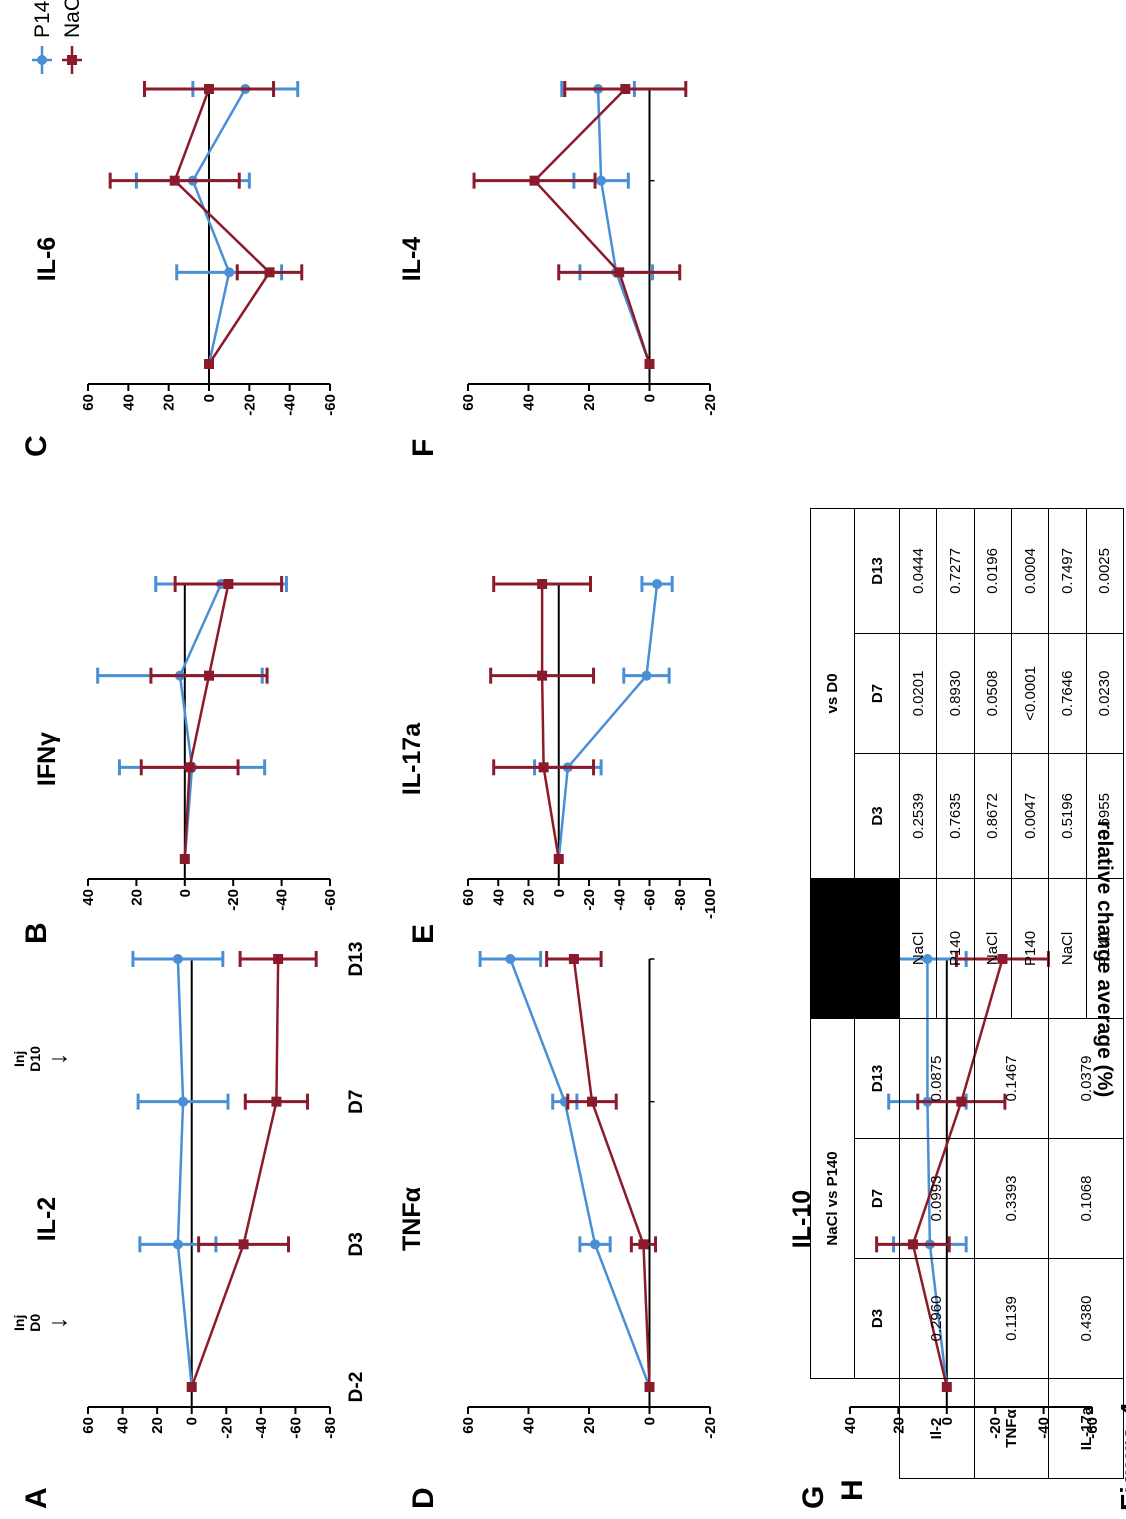 The height and width of the screenshot is (1519, 1126). What do you see at coordinates (1067, 693) in the screenshot?
I see `cell-value: 0.7646` at bounding box center [1067, 693].